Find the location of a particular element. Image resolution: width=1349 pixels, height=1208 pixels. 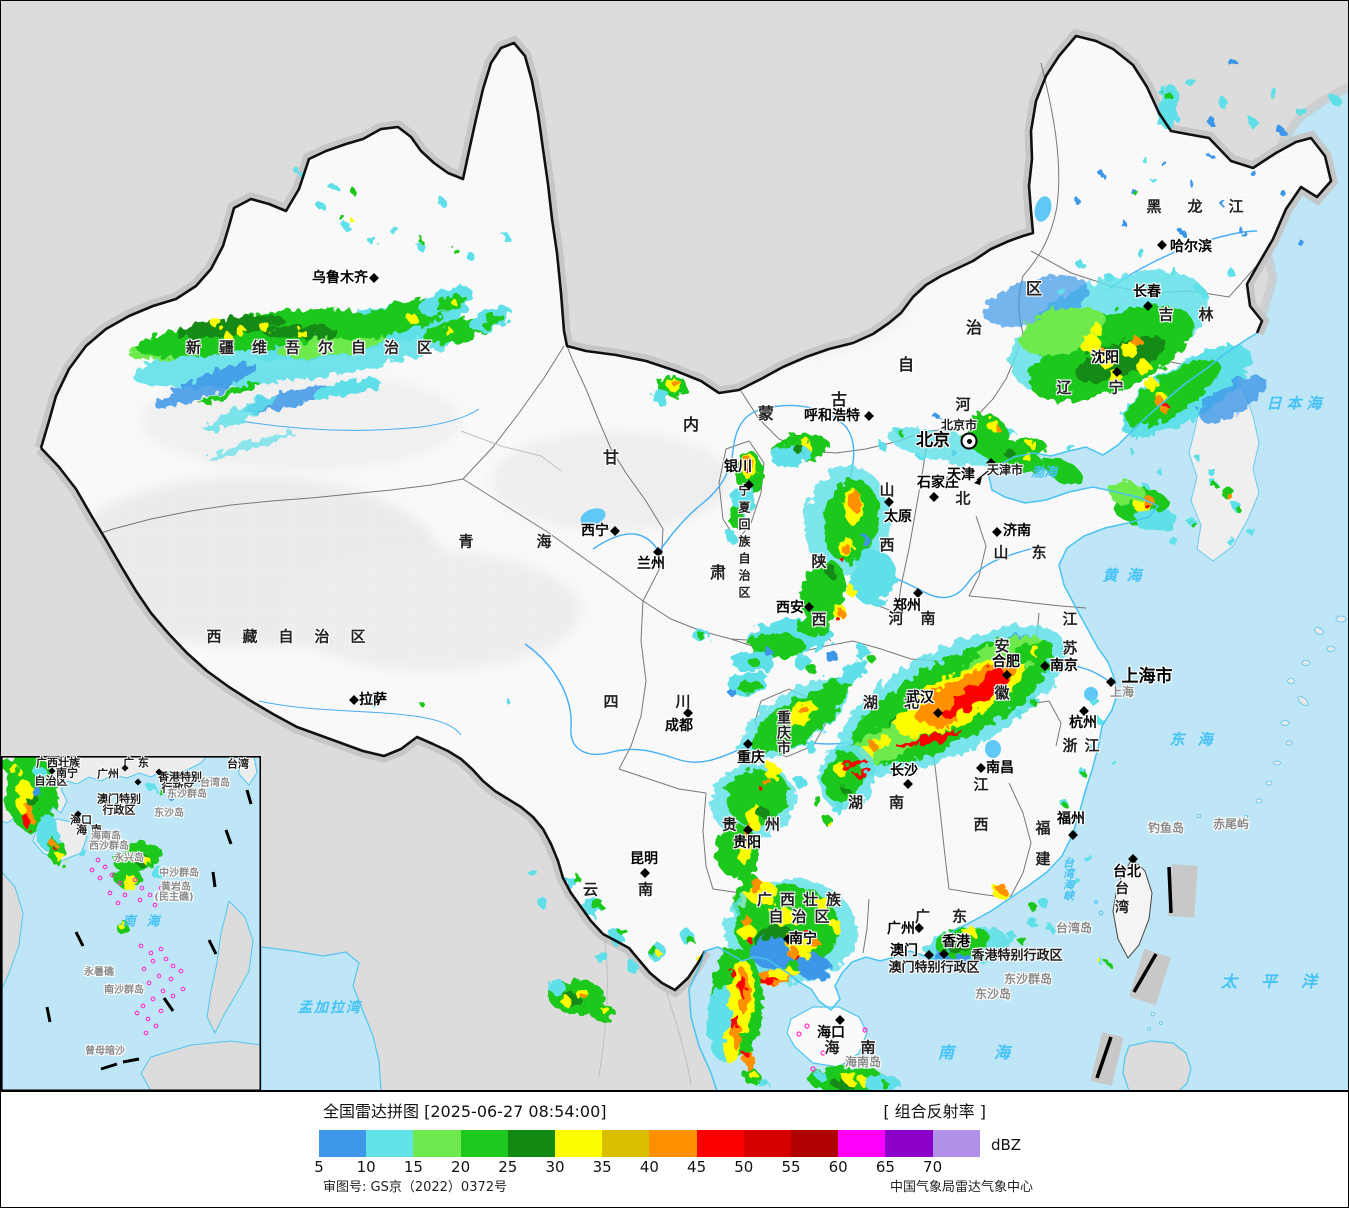

legend-product: [ 组合反射率 ] is located at coordinates (934, 1111).